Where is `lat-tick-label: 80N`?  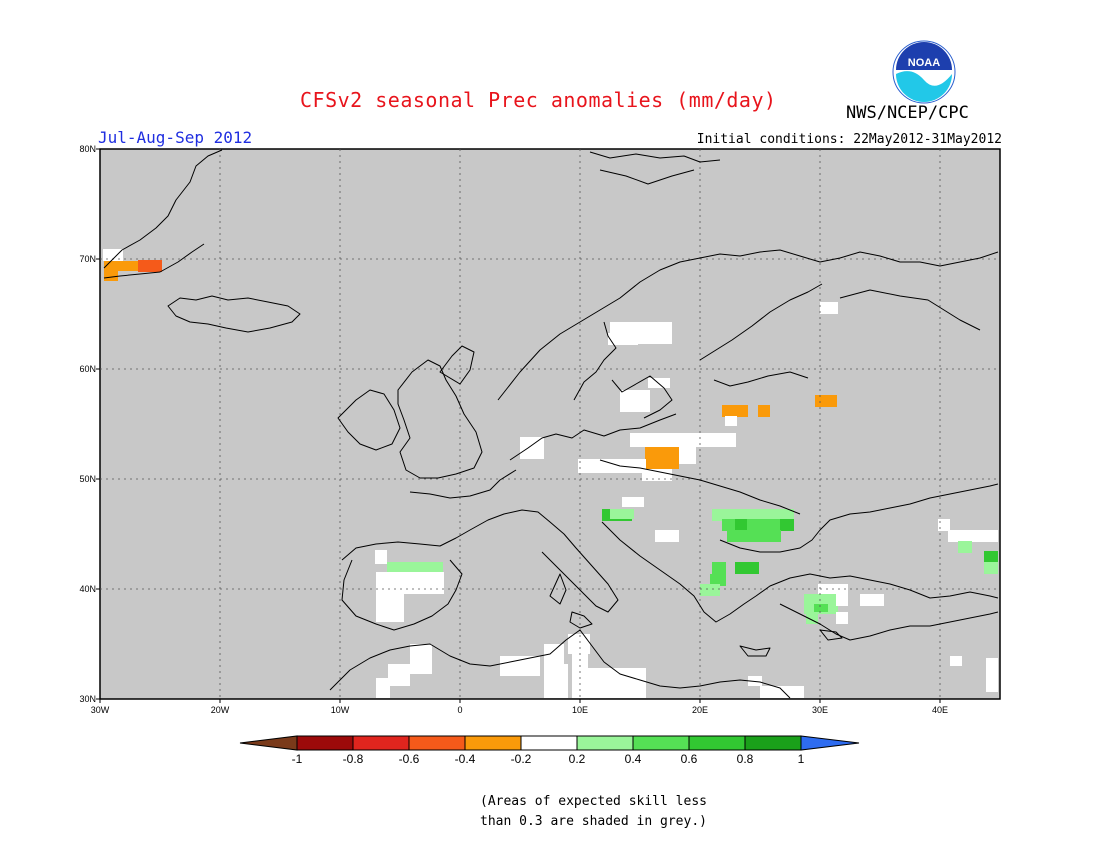
lat-tick-label: 80N is located at coordinates (87, 149).